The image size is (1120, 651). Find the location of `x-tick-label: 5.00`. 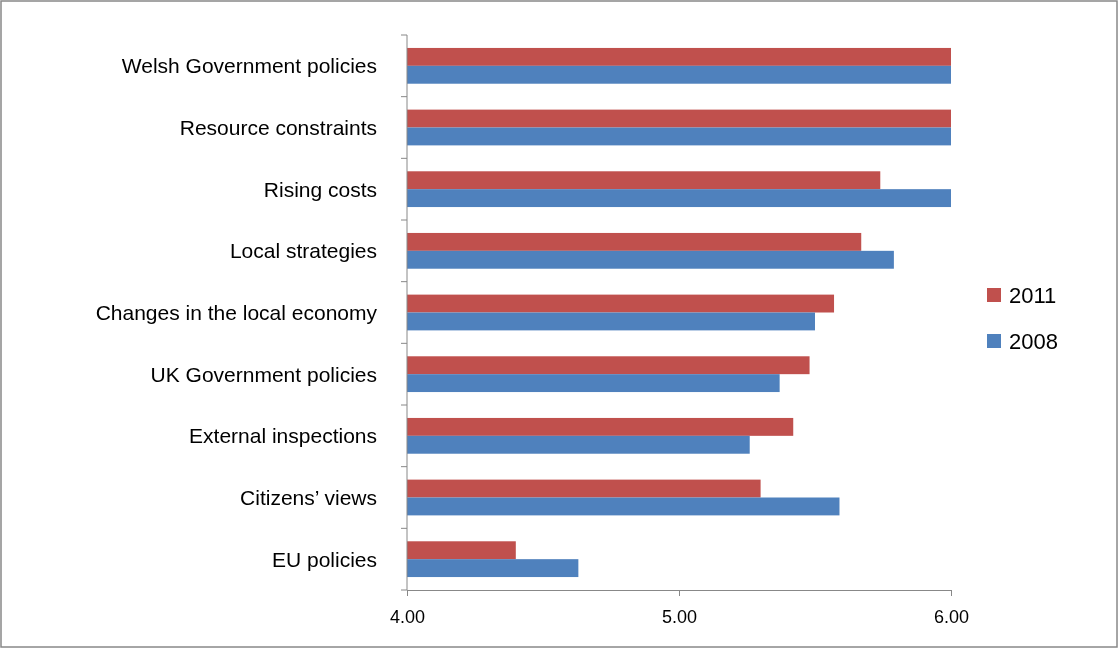

x-tick-label: 5.00 is located at coordinates (679, 616).